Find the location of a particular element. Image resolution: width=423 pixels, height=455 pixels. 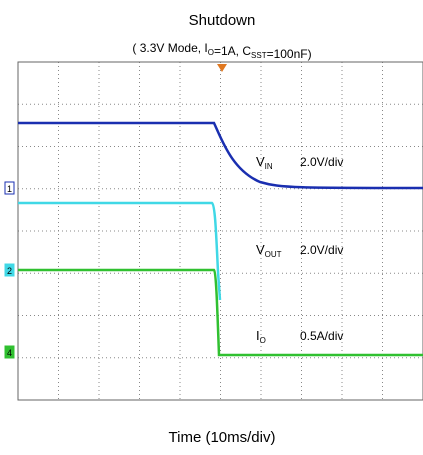

vout-trace is located at coordinates (120, 251).